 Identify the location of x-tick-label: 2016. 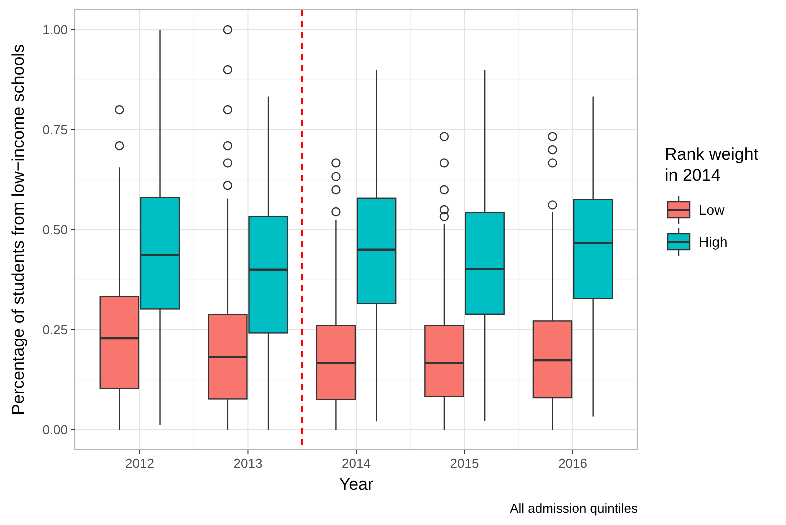
(573, 463).